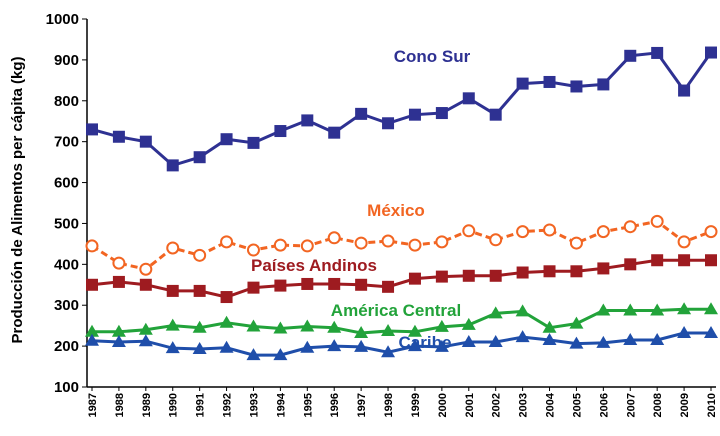  What do you see at coordinates (308, 405) in the screenshot?
I see `x-tick-label: 1995` at bounding box center [308, 405].